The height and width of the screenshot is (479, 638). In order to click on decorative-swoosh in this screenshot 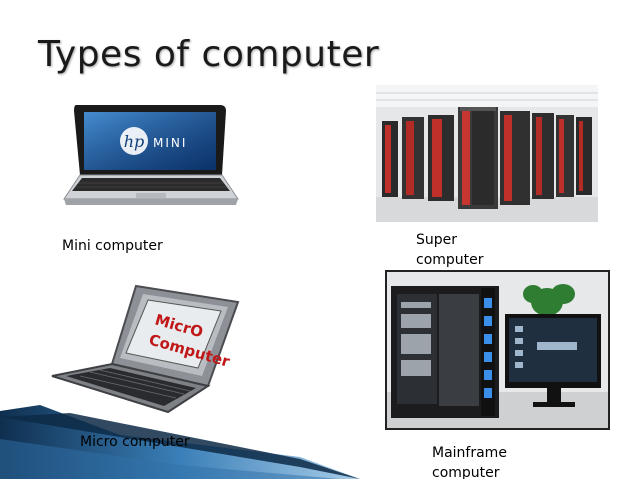, I will do `click(180, 442)`.